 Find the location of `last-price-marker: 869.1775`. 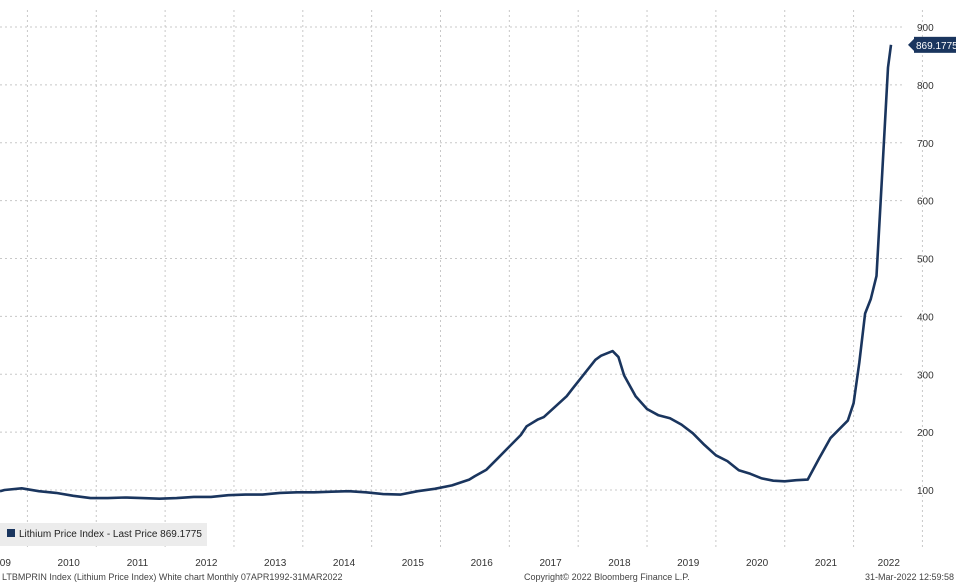

last-price-marker: 869.1775 is located at coordinates (932, 44).